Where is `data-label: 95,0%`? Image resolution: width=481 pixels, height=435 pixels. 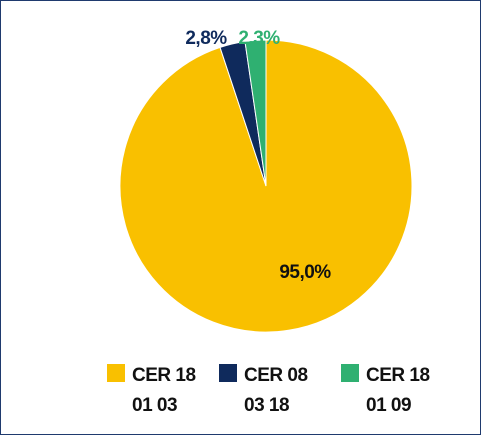 data-label: 95,0% is located at coordinates (305, 272).